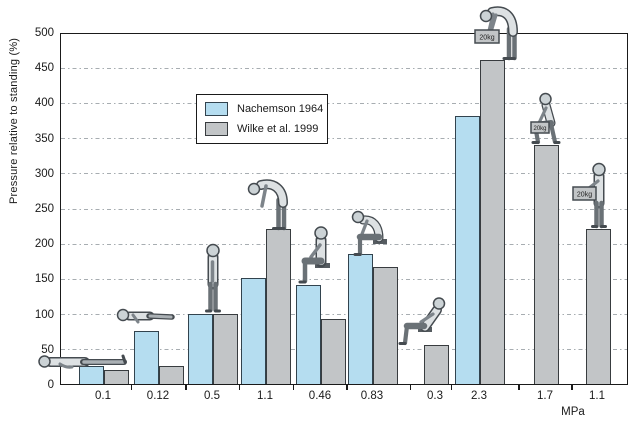 This screenshot has width=644, height=426. I want to click on legend: Nachemson 1964 Wilke et al. 1999, so click(262, 119).